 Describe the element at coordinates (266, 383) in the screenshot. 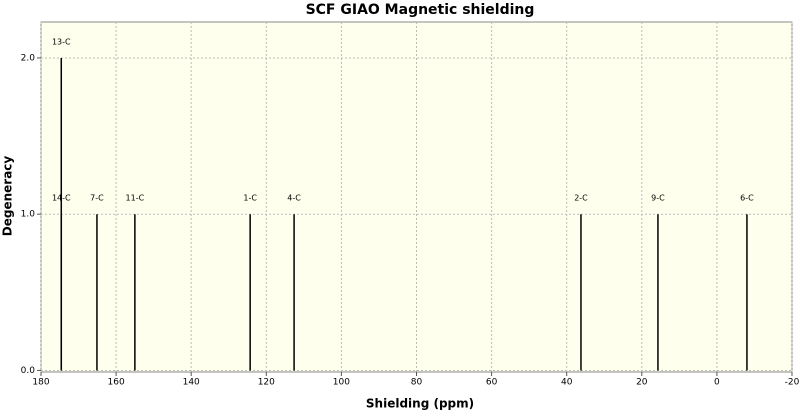

I see `x-tick-label: 120` at that location.